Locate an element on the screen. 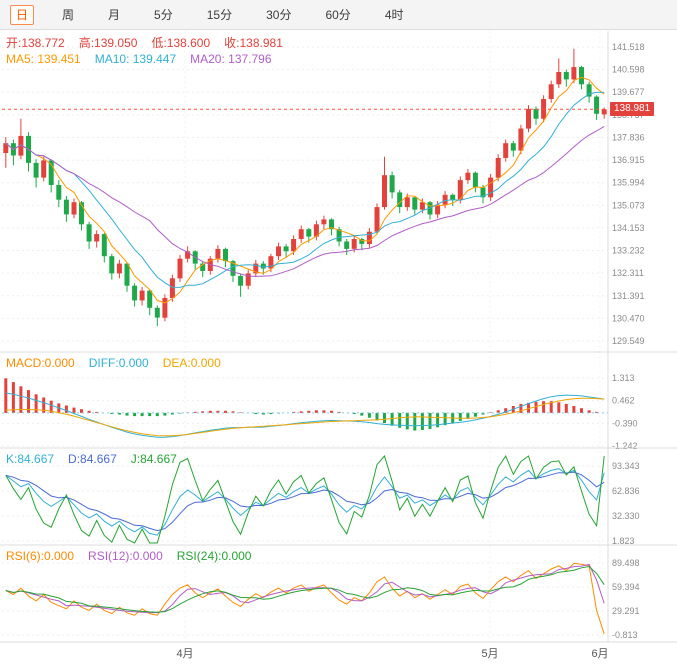 This screenshot has height=670, width=677. period-tabbar: 日 周 月 5分 15分 30分 60分 4时 is located at coordinates (338, 15).